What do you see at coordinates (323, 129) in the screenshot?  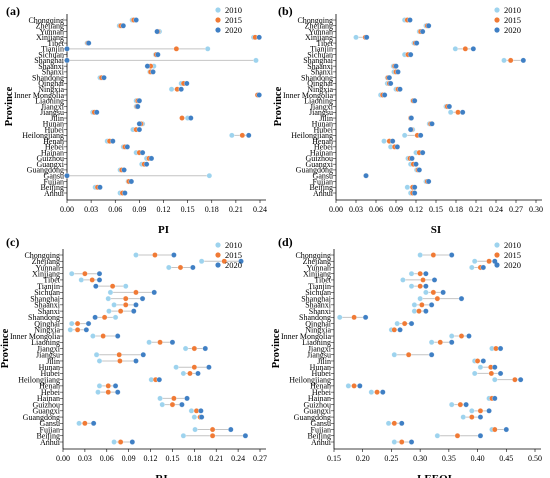 I see `y-tick-label: Hubei` at bounding box center [323, 129].